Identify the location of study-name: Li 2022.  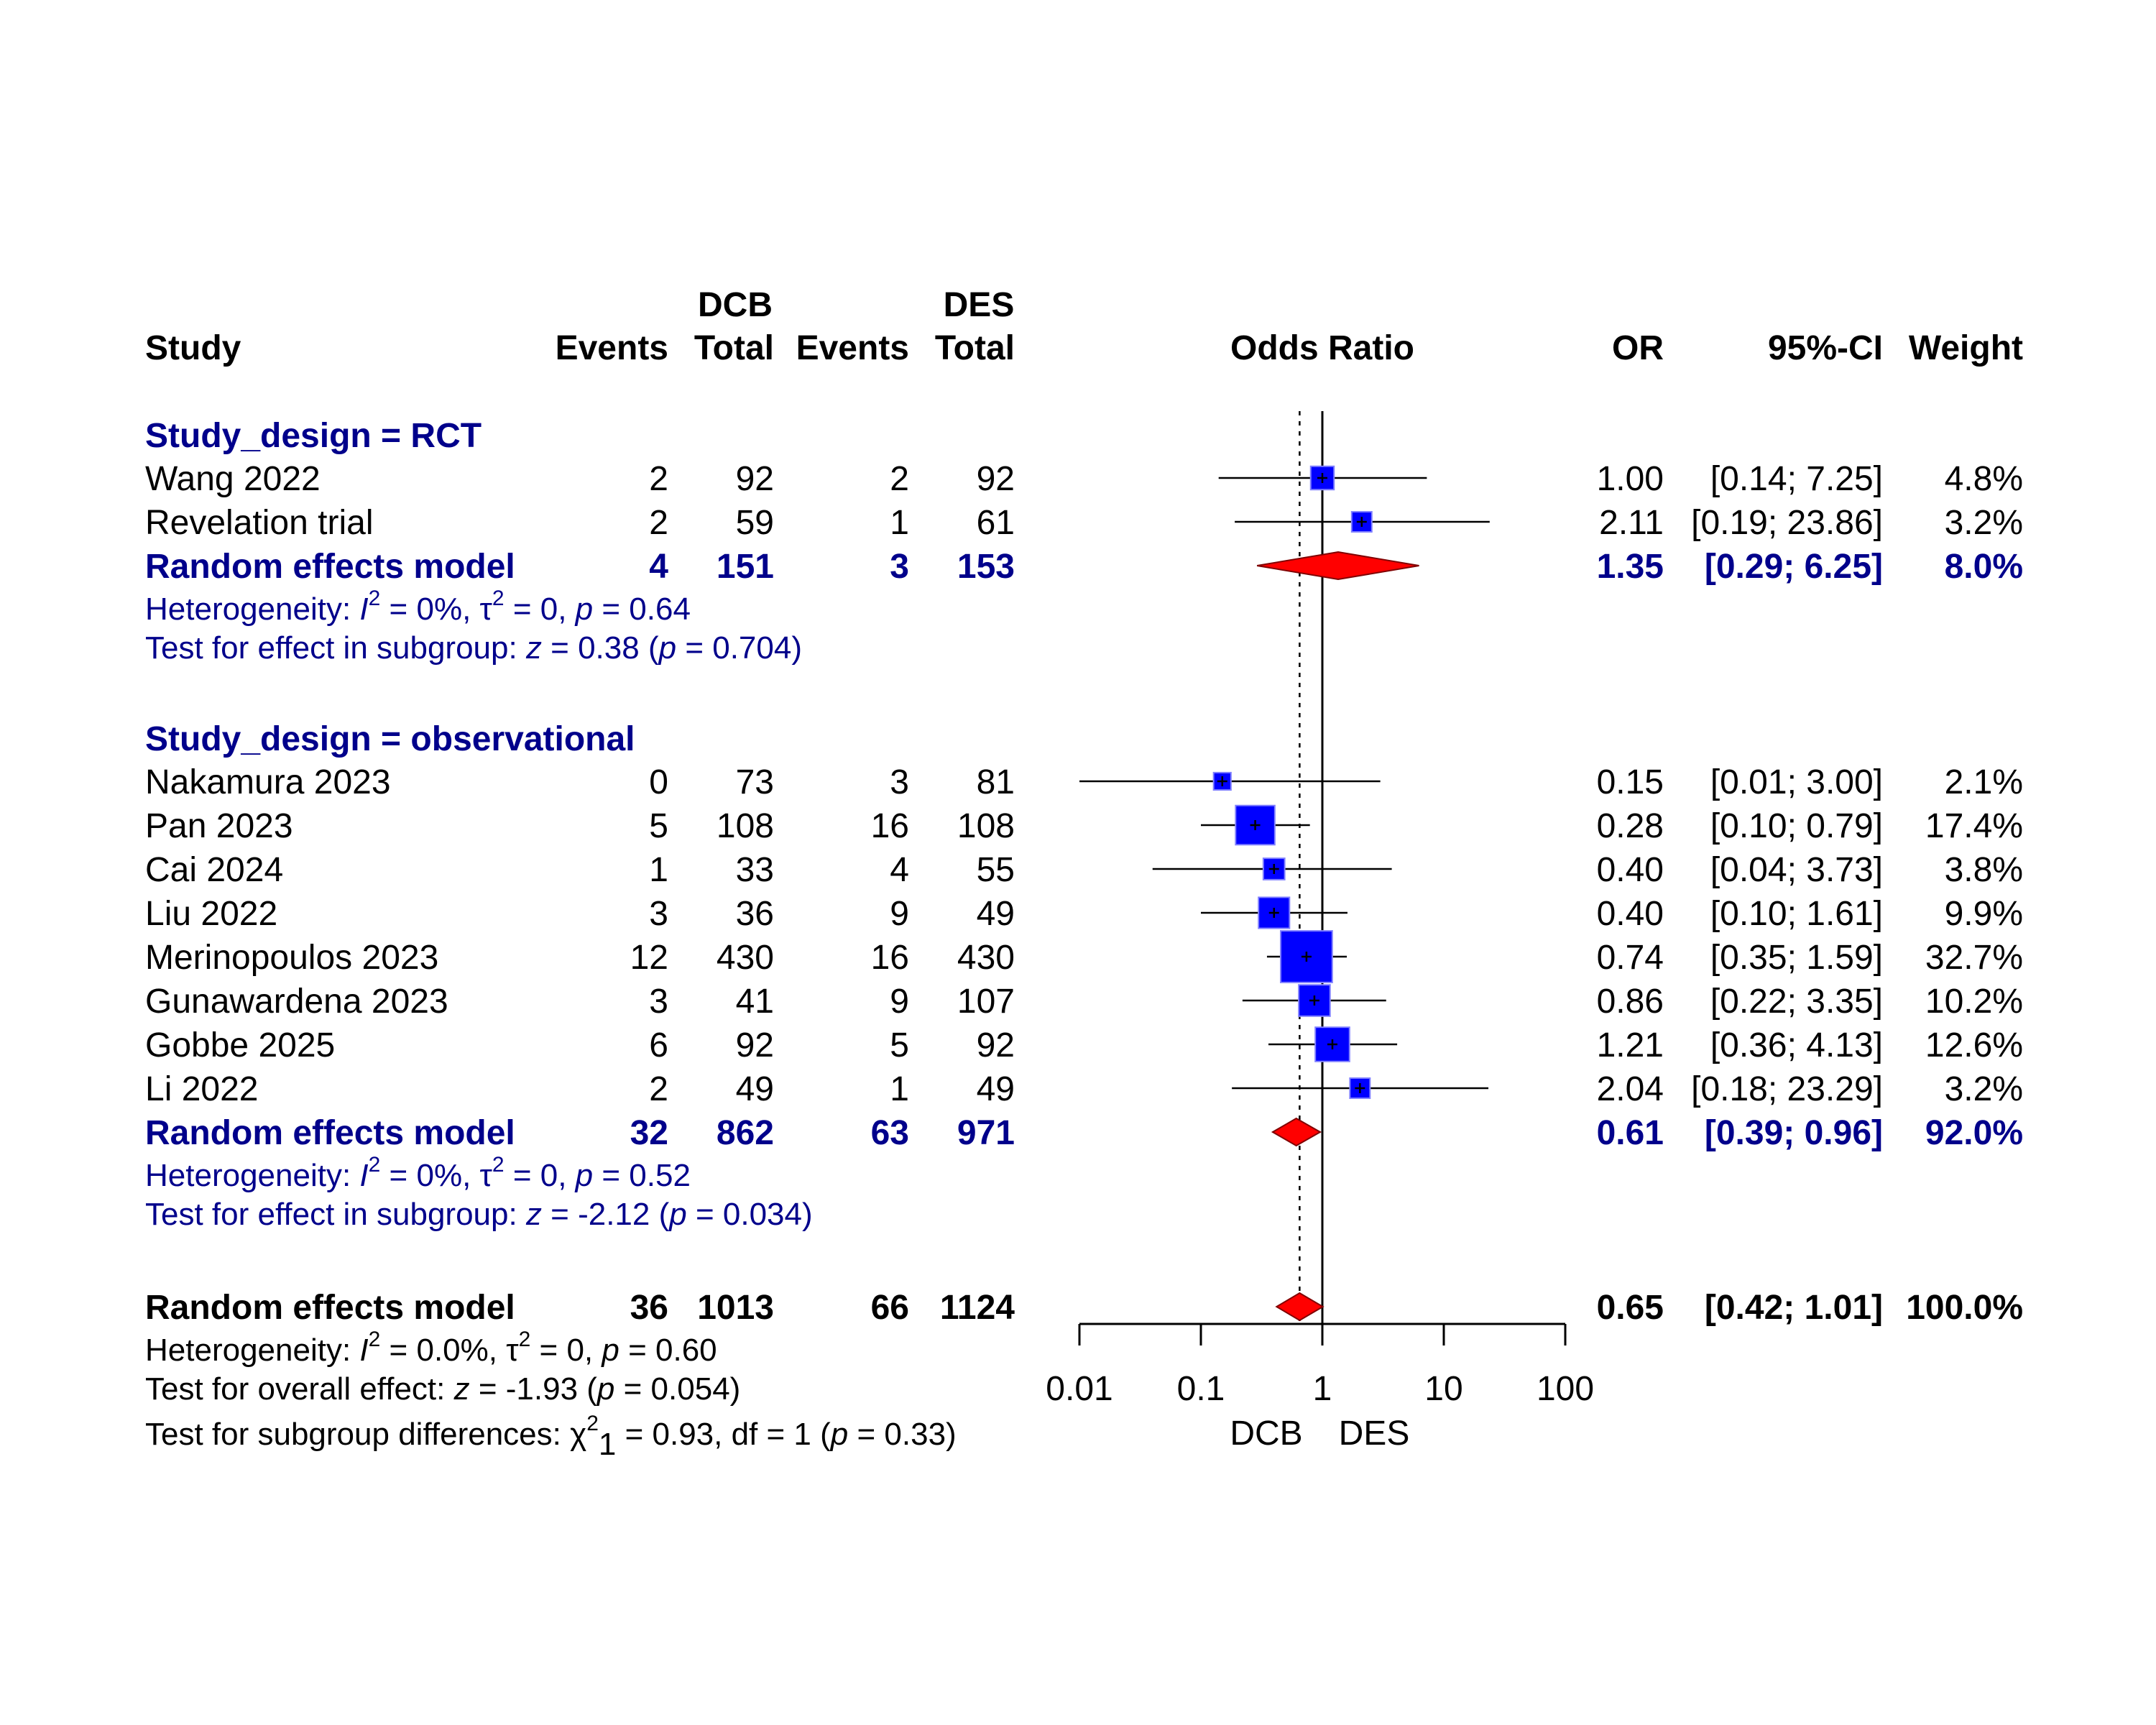
(201, 1089).